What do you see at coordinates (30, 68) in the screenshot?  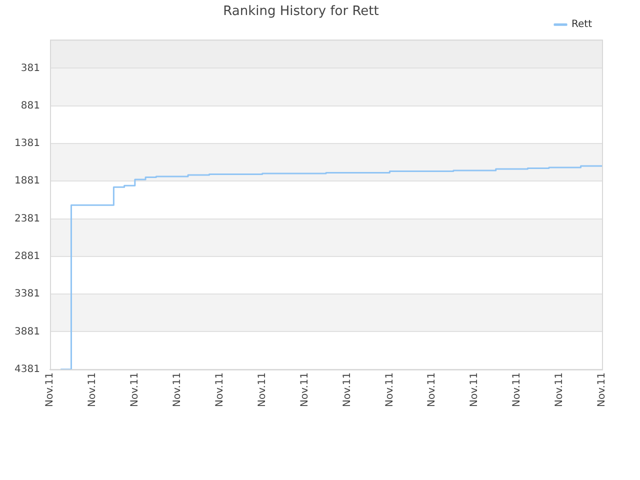 I see `y-tick-label: 381` at bounding box center [30, 68].